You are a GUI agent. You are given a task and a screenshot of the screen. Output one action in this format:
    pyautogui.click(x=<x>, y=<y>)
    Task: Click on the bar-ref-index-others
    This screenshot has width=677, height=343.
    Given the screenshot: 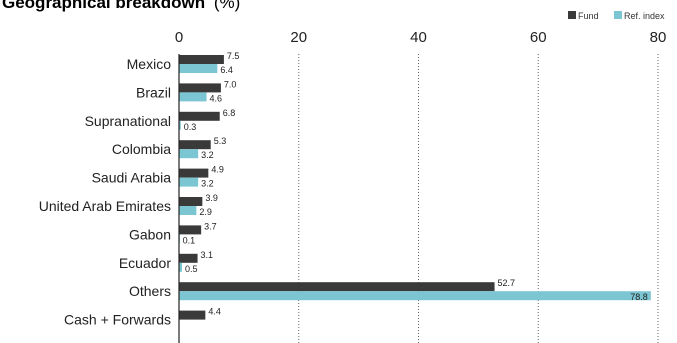 What is the action you would take?
    pyautogui.click(x=415, y=296)
    